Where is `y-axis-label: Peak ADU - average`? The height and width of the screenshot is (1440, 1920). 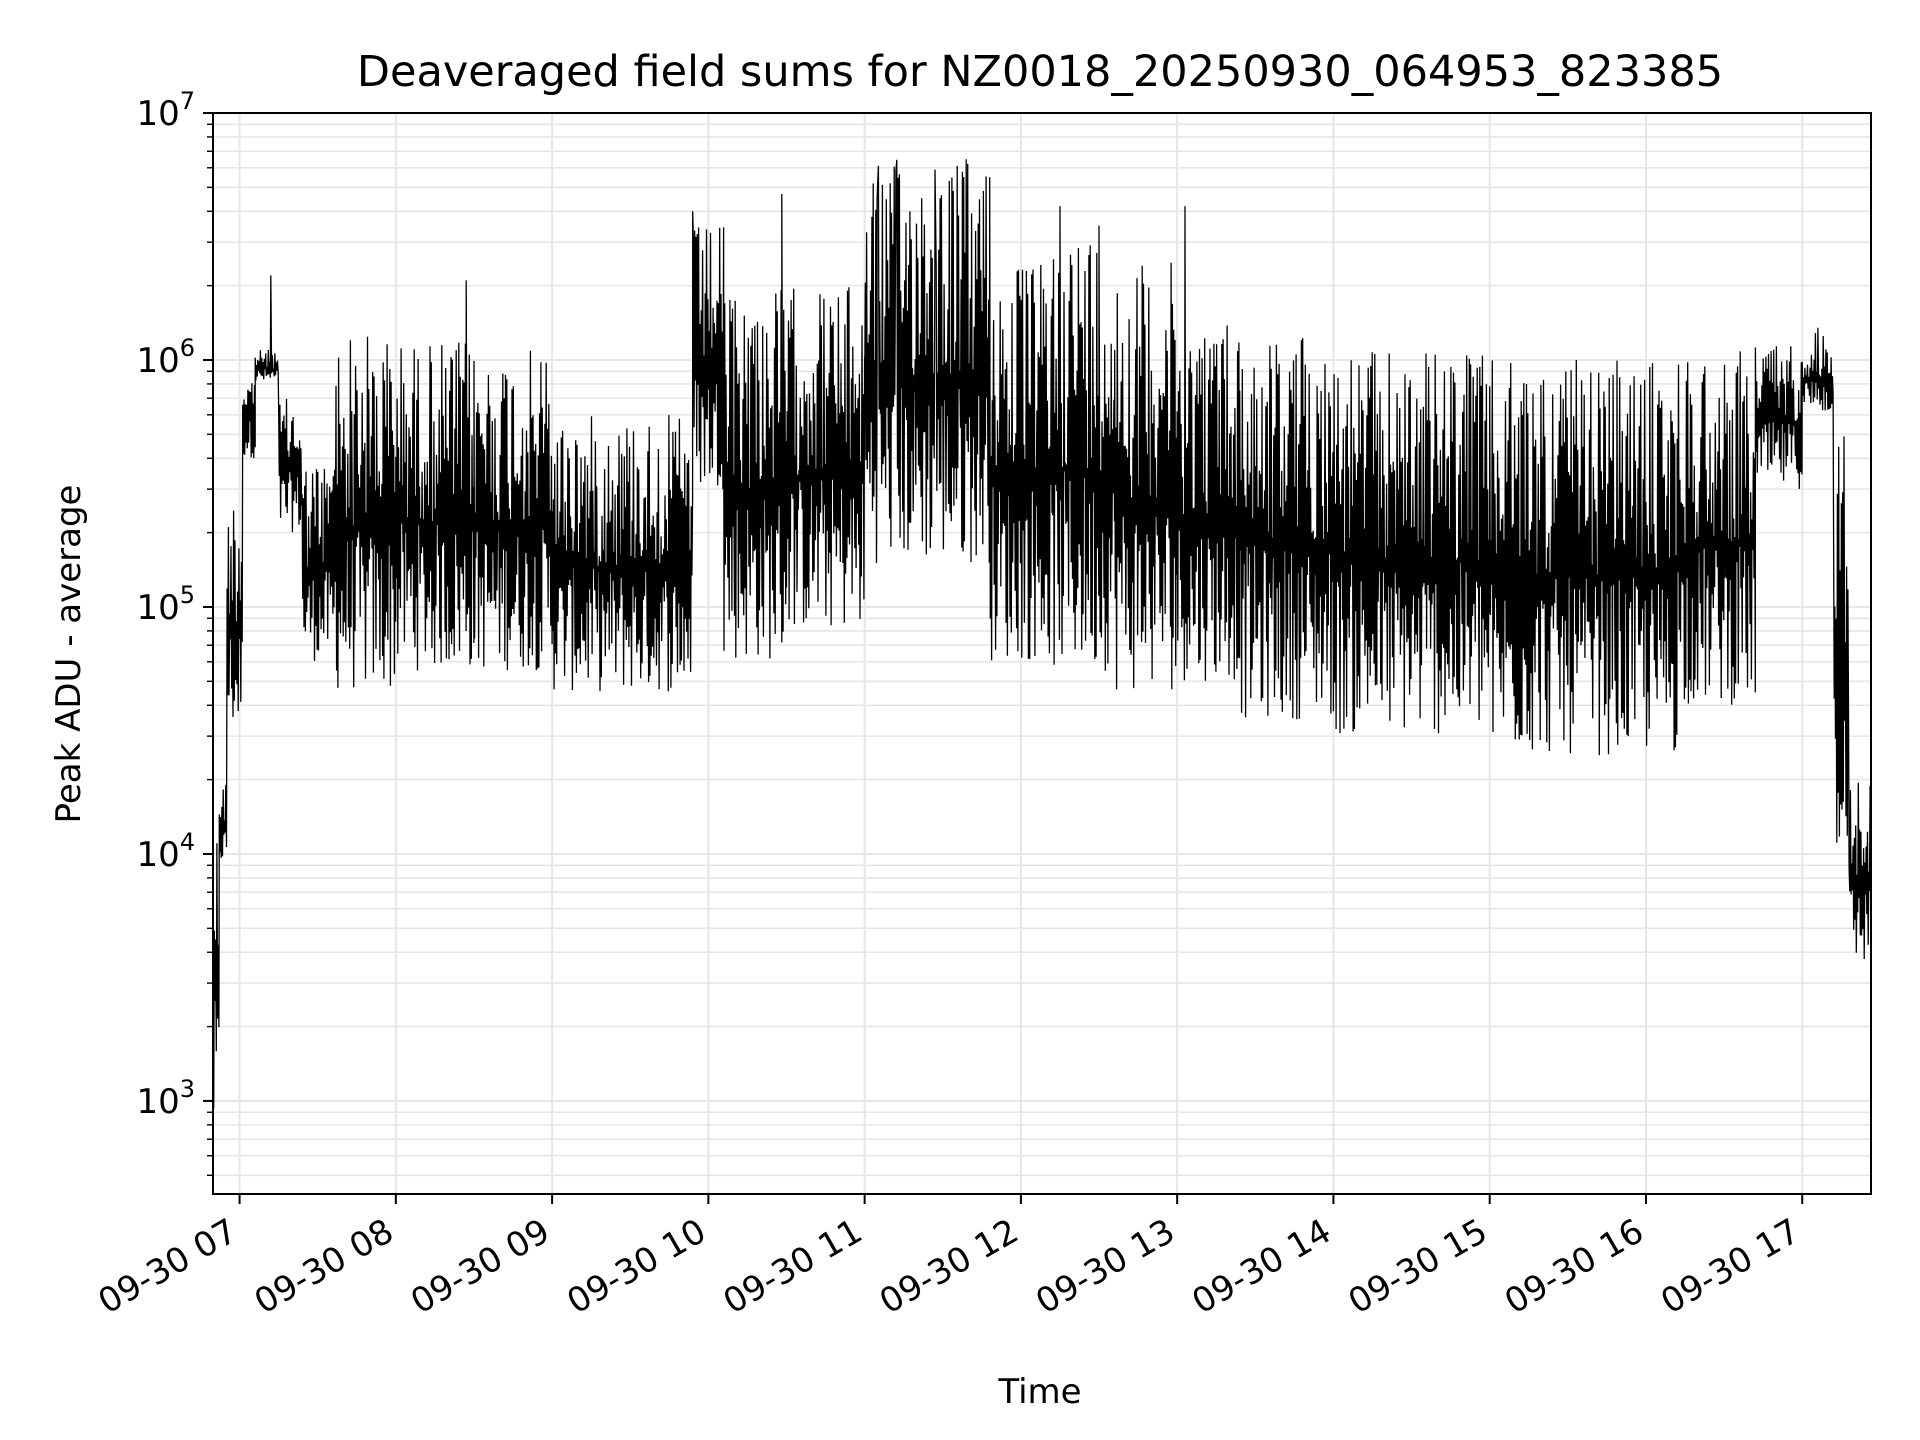 y-axis-label: Peak ADU - average is located at coordinates (69, 654).